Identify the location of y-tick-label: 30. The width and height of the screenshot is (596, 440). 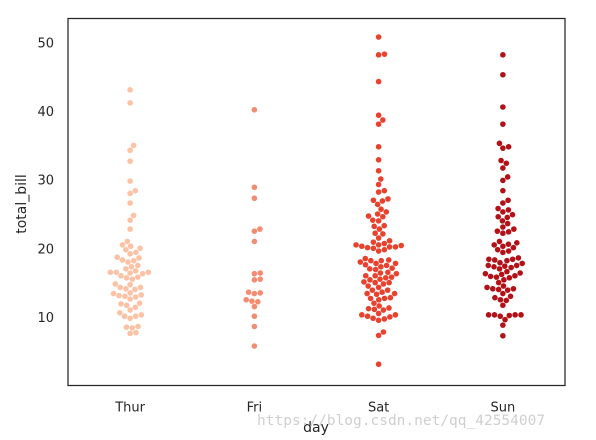
(45, 181).